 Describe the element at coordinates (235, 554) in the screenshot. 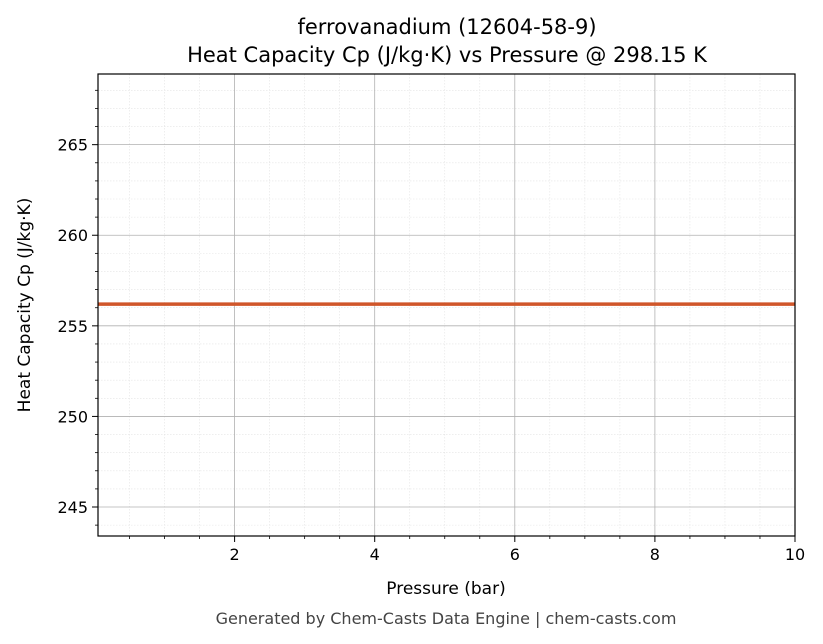

I see `x-tick-label: 2` at that location.